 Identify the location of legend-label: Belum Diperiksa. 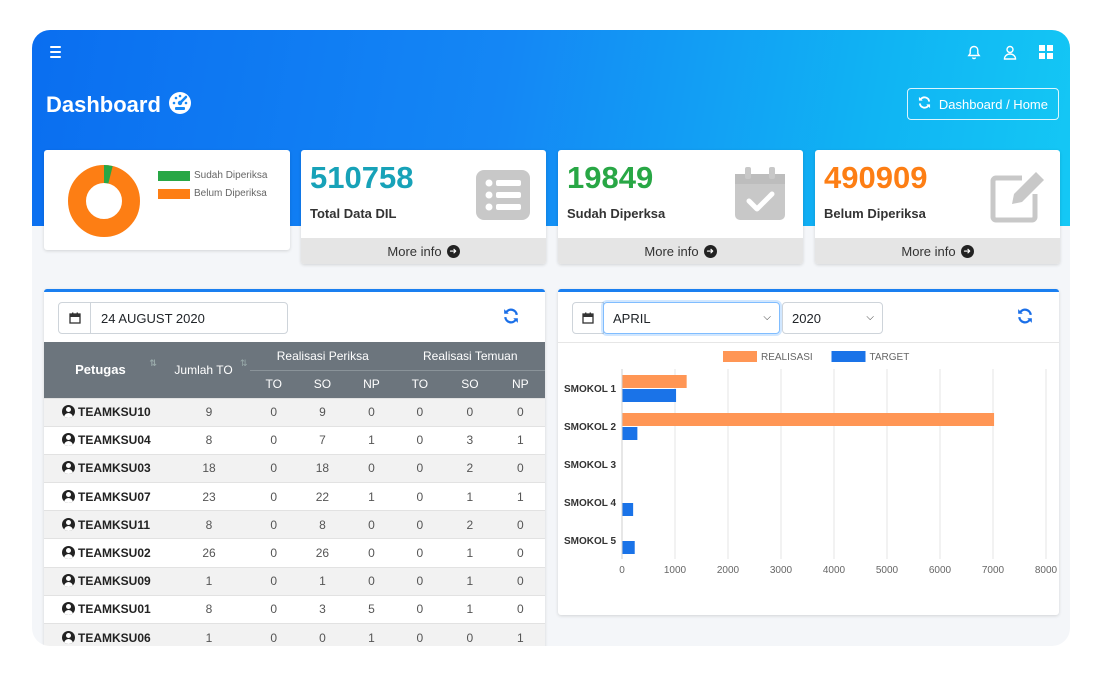
(230, 193).